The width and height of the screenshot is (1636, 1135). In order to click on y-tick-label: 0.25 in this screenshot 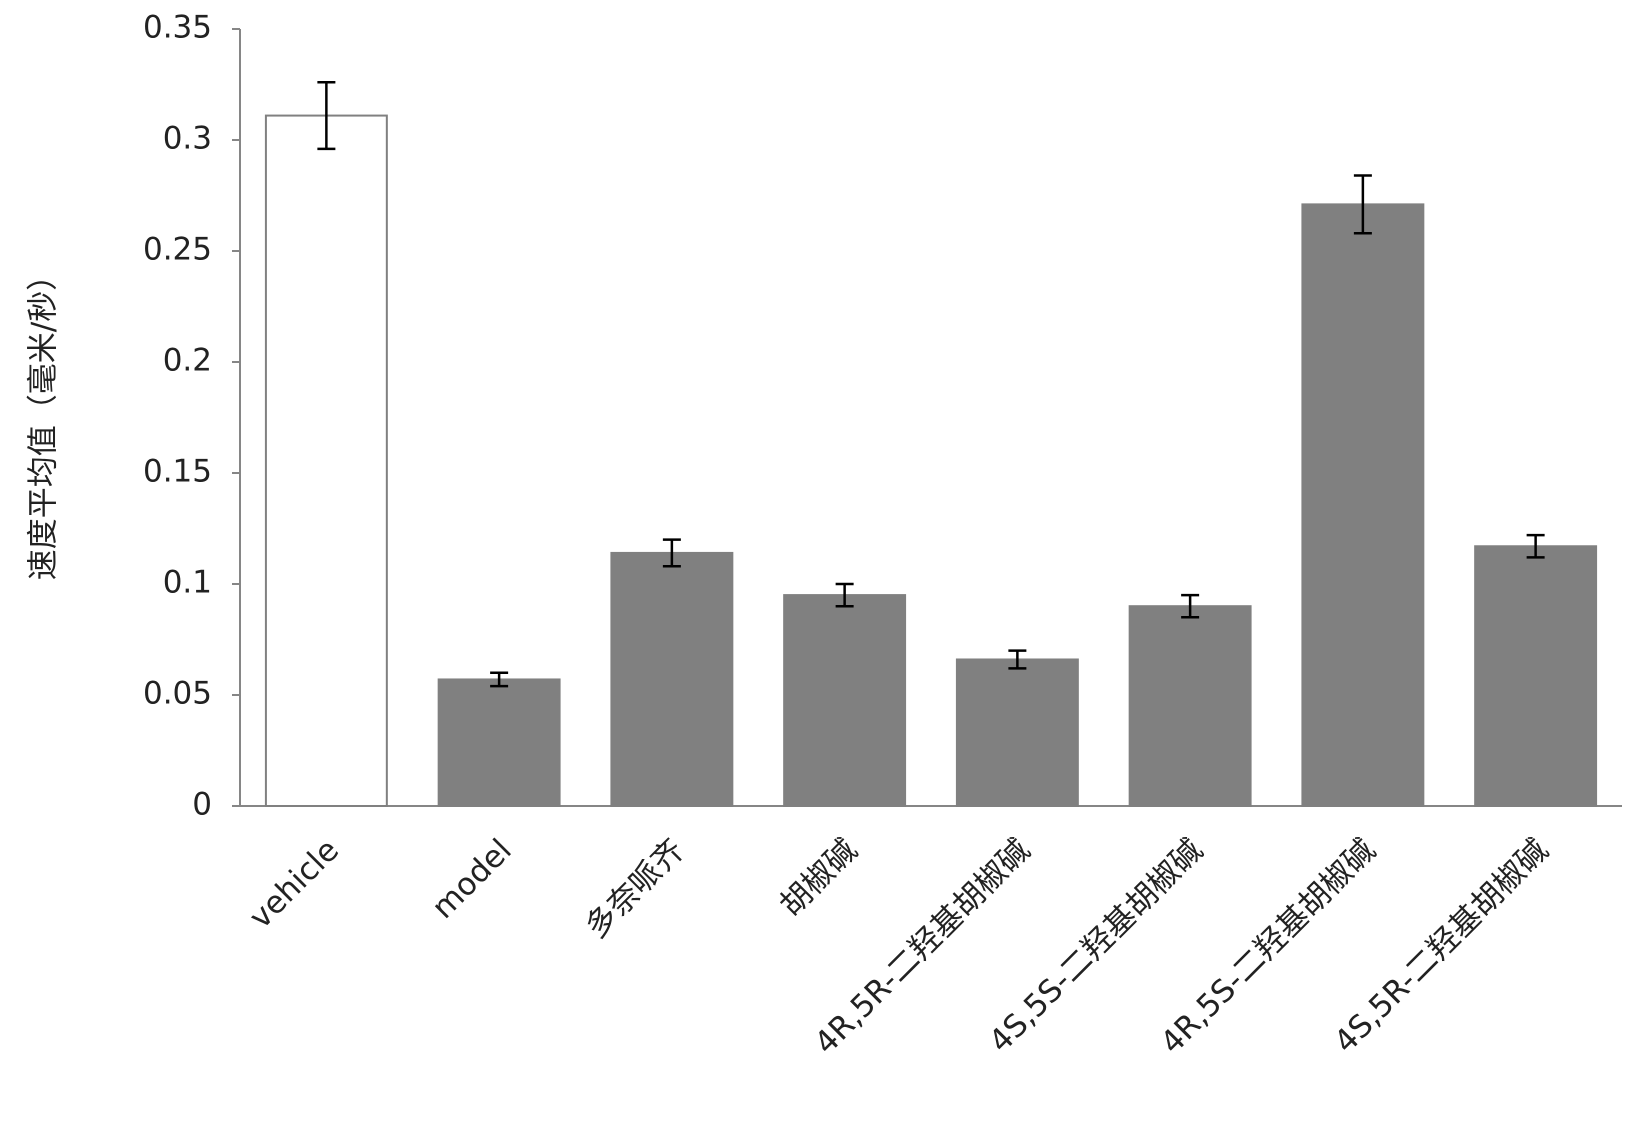, I will do `click(177, 250)`.